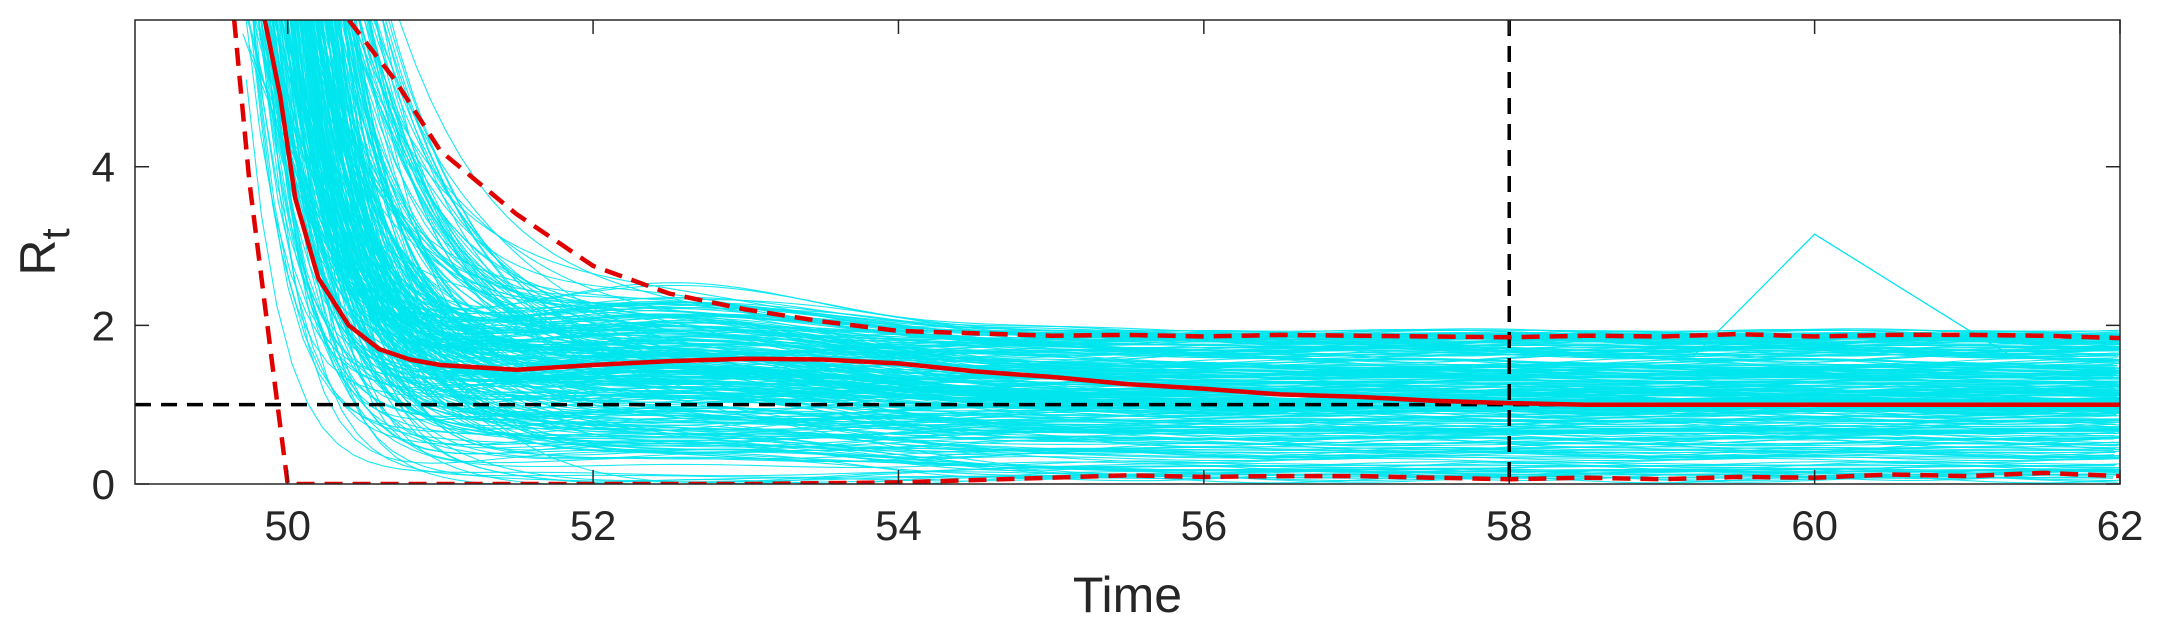  I want to click on outlier-sample-trajectory, so click(1852, 295).